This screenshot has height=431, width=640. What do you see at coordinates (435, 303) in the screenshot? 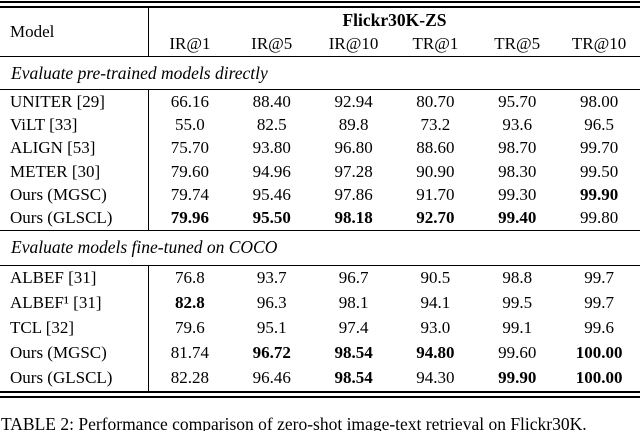
I see `metric-value-cell: 94.1` at bounding box center [435, 303].